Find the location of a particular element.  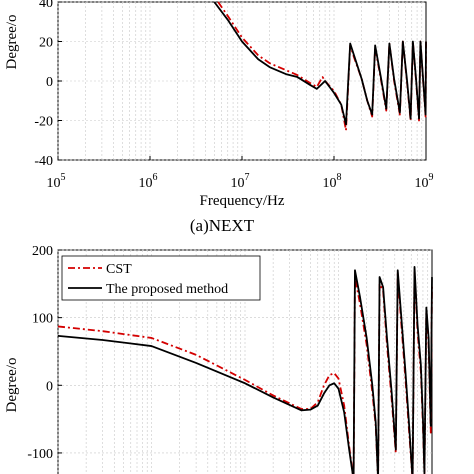

y-tick-label: -40 is located at coordinates (43, 161).